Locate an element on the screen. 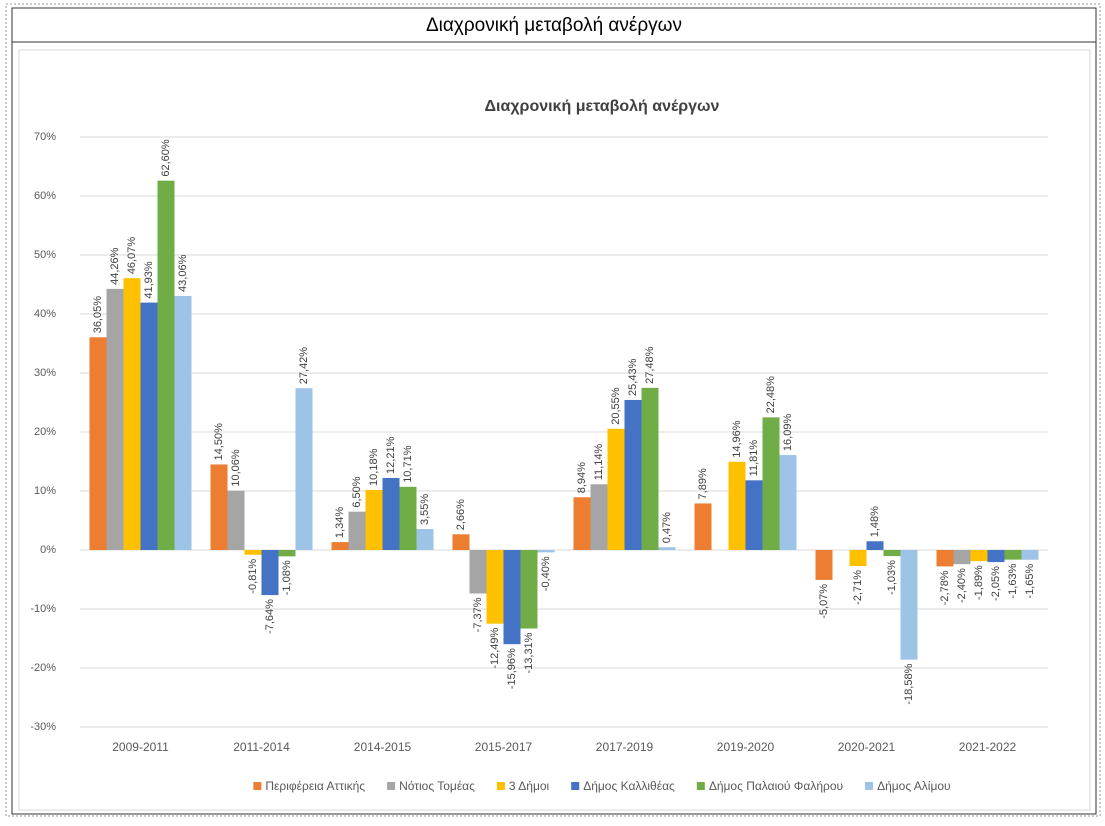 This screenshot has height=826, width=1105. data-label: -2,05% is located at coordinates (996, 583).